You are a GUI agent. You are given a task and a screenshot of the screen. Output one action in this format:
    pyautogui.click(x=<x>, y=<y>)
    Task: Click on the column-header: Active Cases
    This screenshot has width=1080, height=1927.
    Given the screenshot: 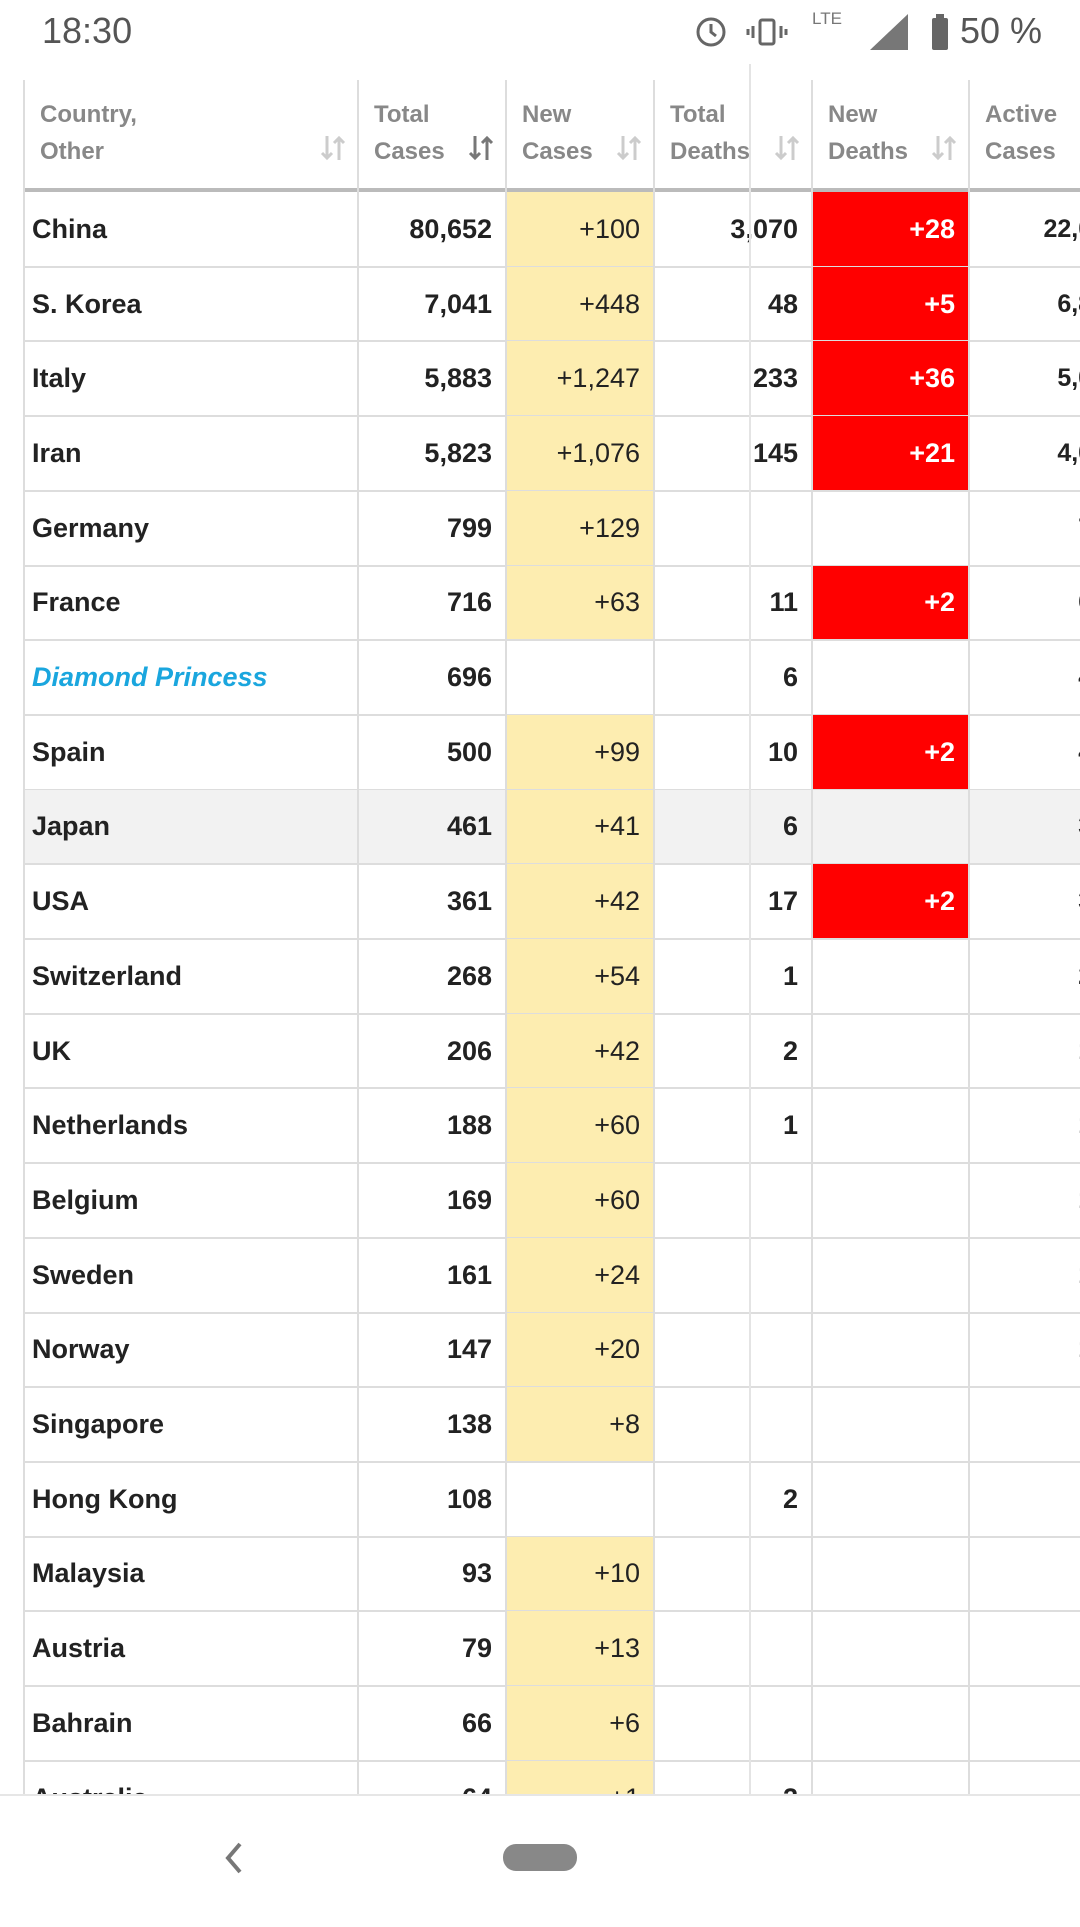 What is the action you would take?
    pyautogui.click(x=1021, y=133)
    